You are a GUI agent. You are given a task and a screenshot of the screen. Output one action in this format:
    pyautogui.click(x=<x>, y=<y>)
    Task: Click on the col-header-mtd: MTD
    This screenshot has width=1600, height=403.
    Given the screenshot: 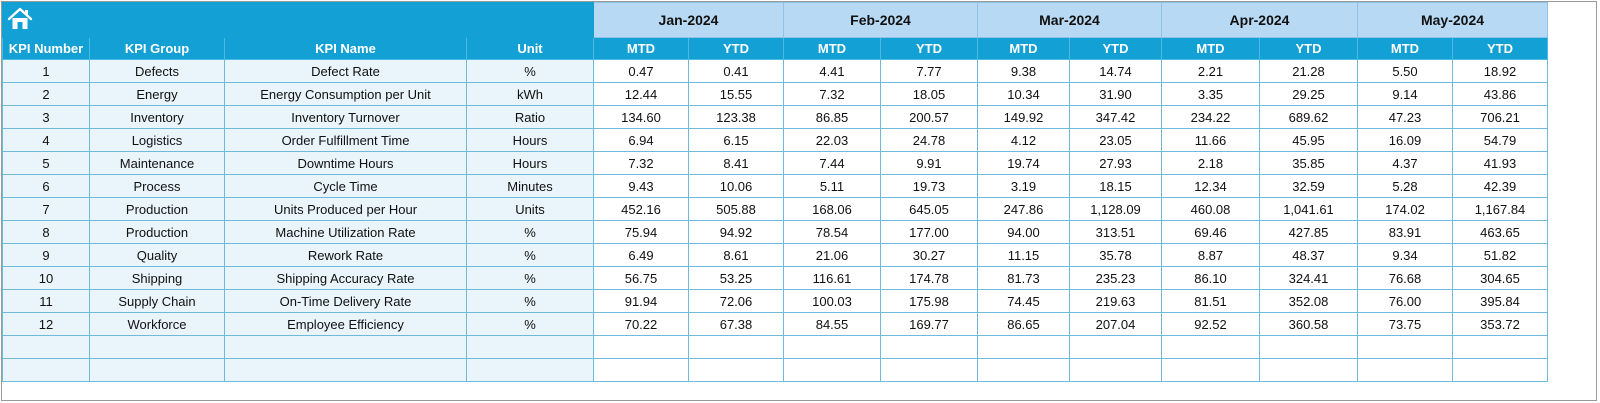 What is the action you would take?
    pyautogui.click(x=1405, y=48)
    